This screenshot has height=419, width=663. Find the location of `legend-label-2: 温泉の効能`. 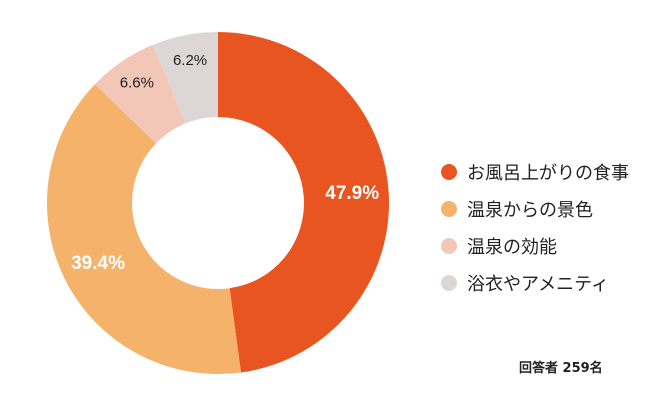

legend-label-2: 温泉の効能 is located at coordinates (512, 247).